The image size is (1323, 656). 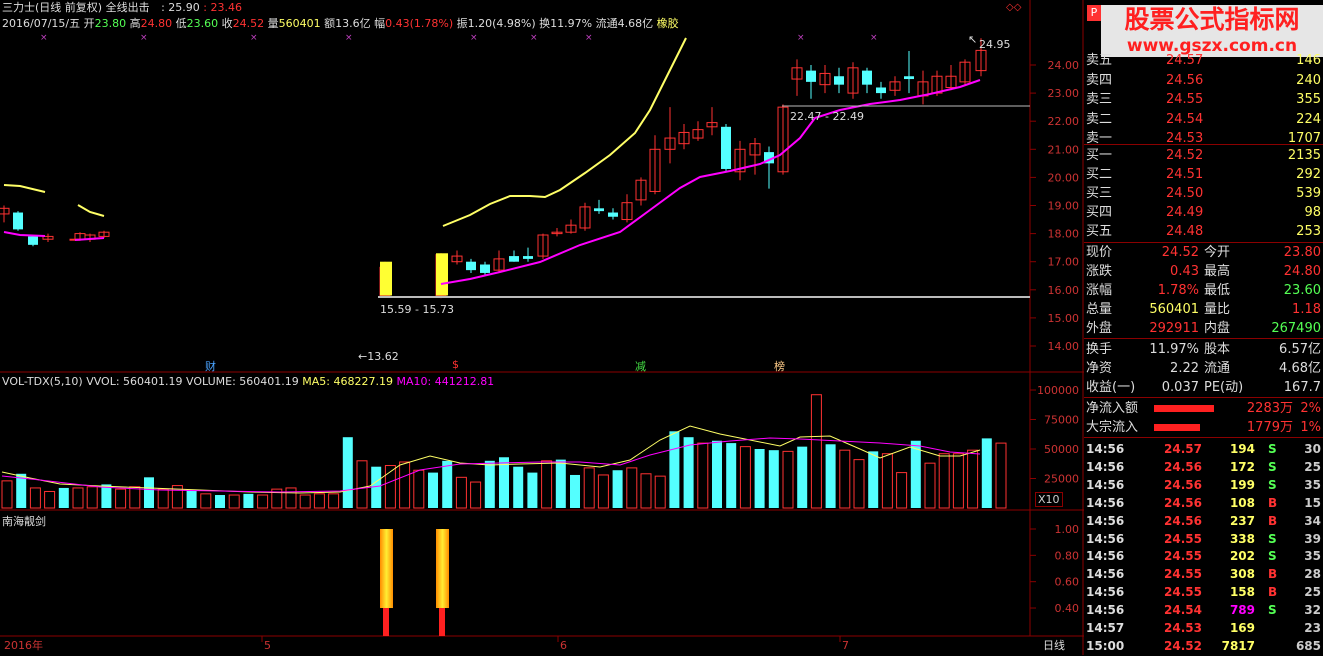 I want to click on volume-axis-label: 50000, so click(x=1061, y=449).